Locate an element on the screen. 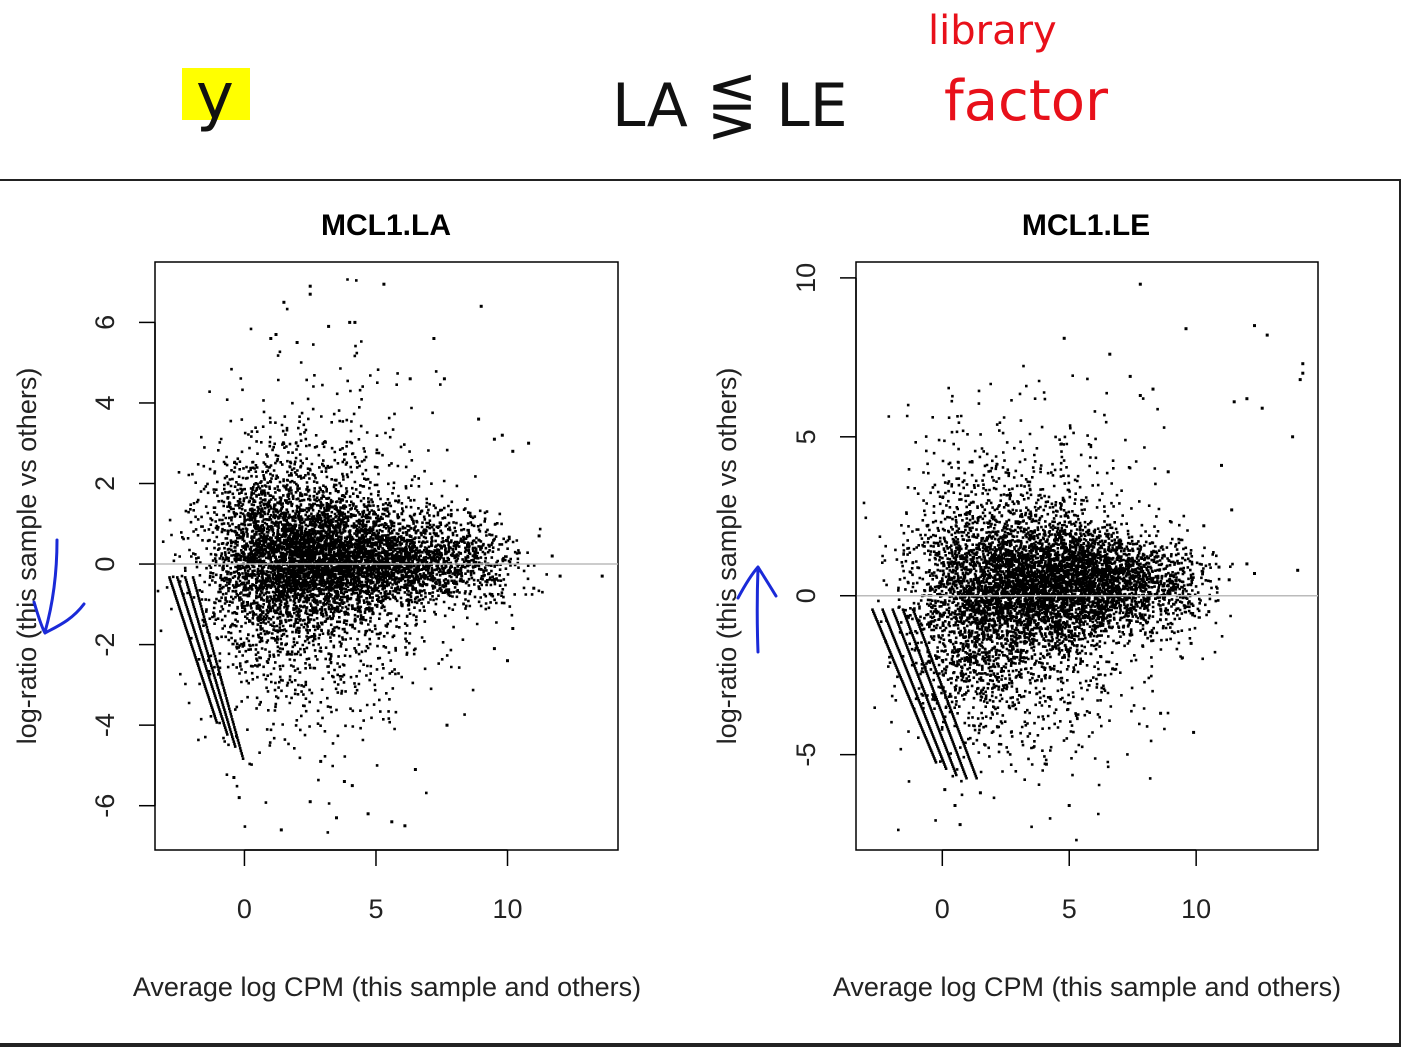  y-tick-label: 0 is located at coordinates (105, 564).